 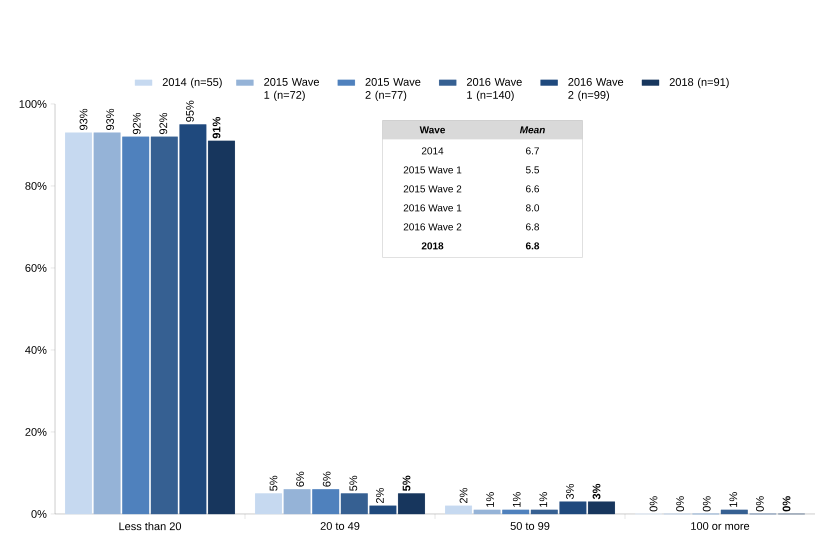 What do you see at coordinates (533, 208) in the screenshot?
I see `annotation: 8.0` at bounding box center [533, 208].